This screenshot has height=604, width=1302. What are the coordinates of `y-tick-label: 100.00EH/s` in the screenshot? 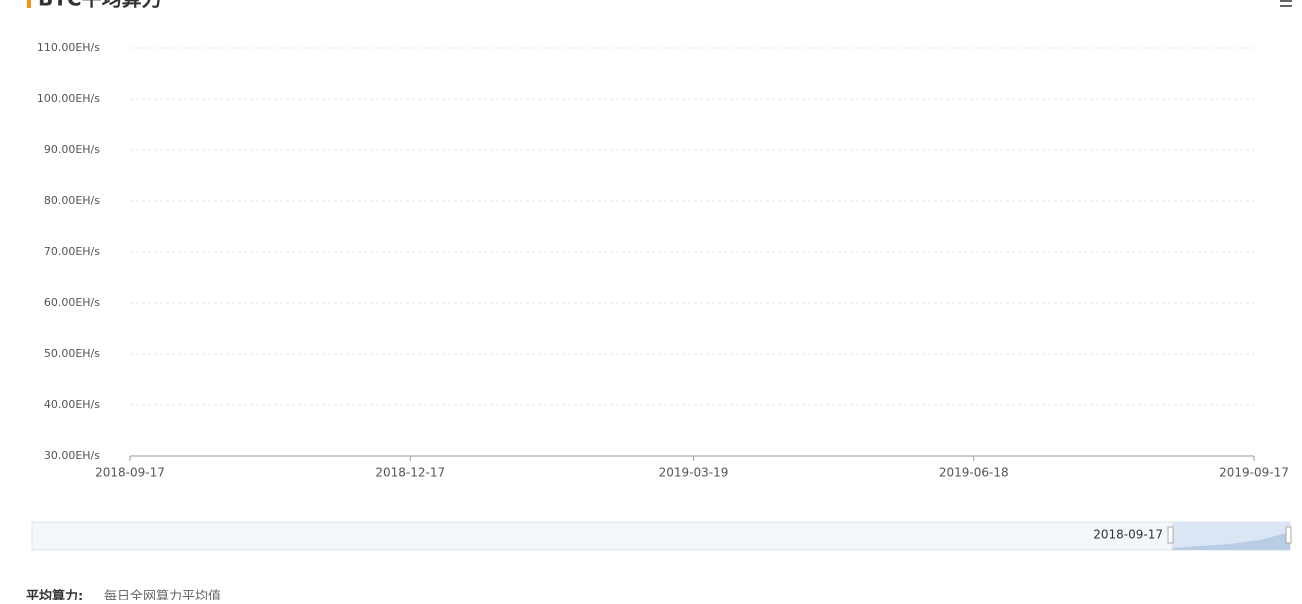 It's located at (68, 98).